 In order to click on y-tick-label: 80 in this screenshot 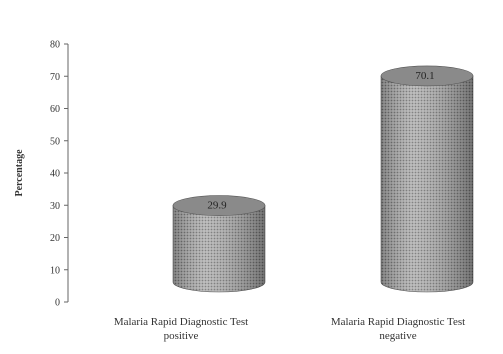, I will do `click(55, 45)`.